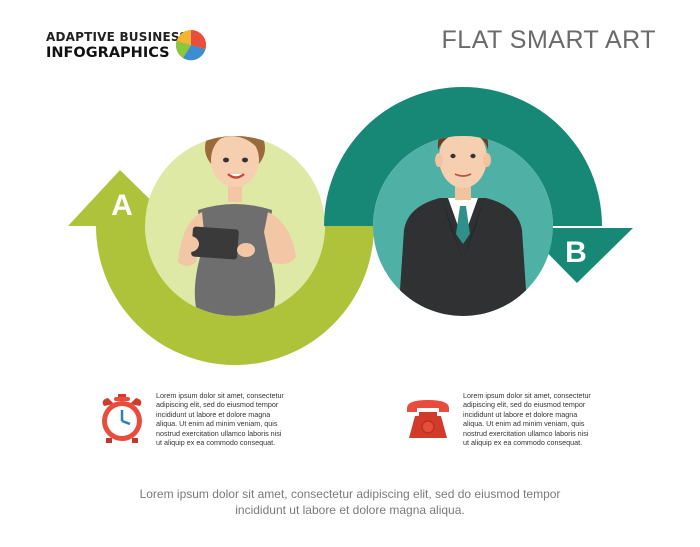  What do you see at coordinates (213, 414) in the screenshot?
I see `item-1-line: incididunt ut labore et dolore magna` at bounding box center [213, 414].